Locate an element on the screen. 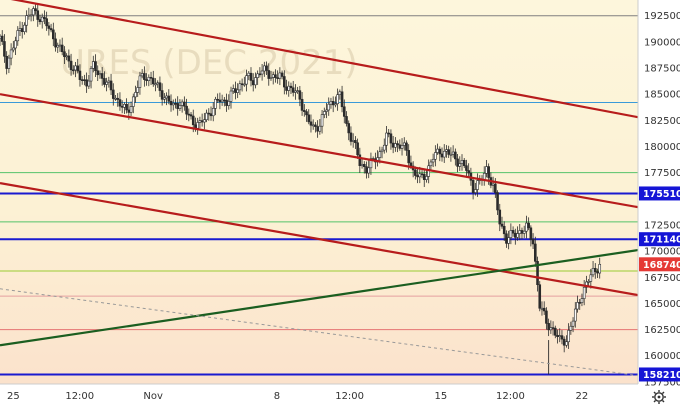  price-tick-label: 162500 is located at coordinates (662, 330).